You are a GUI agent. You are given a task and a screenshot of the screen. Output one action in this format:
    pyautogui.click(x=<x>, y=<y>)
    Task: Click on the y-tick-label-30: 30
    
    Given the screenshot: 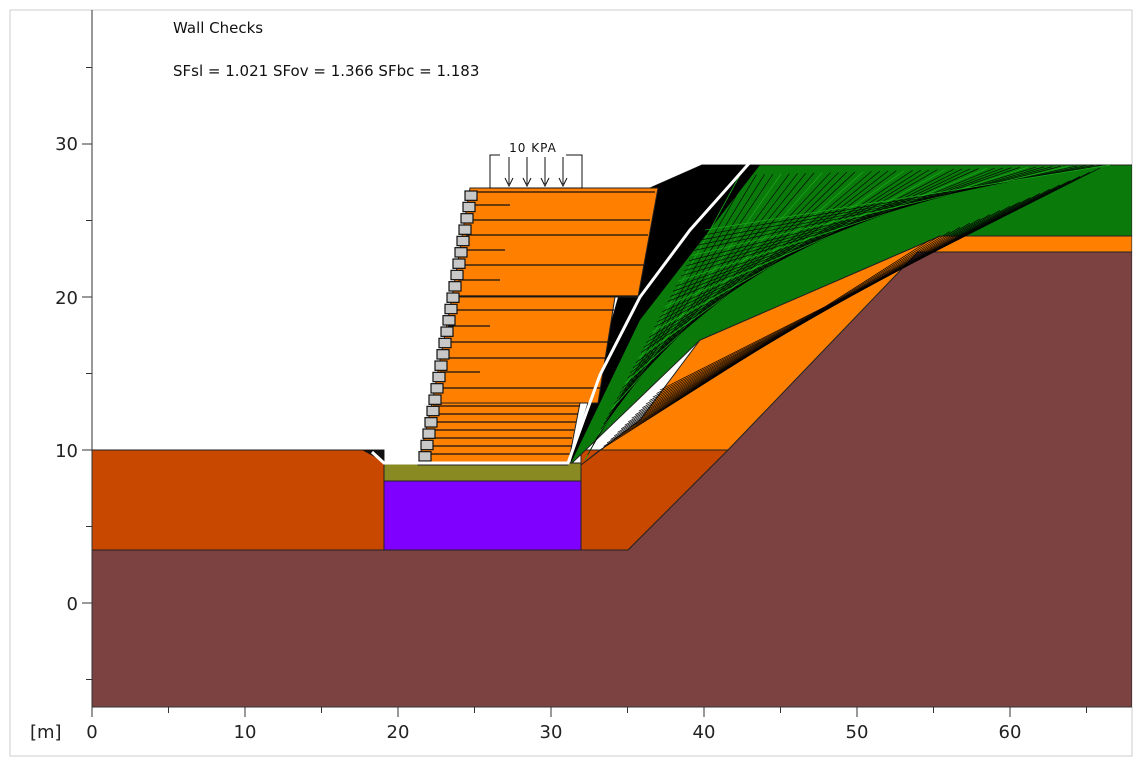 What is the action you would take?
    pyautogui.click(x=66, y=144)
    